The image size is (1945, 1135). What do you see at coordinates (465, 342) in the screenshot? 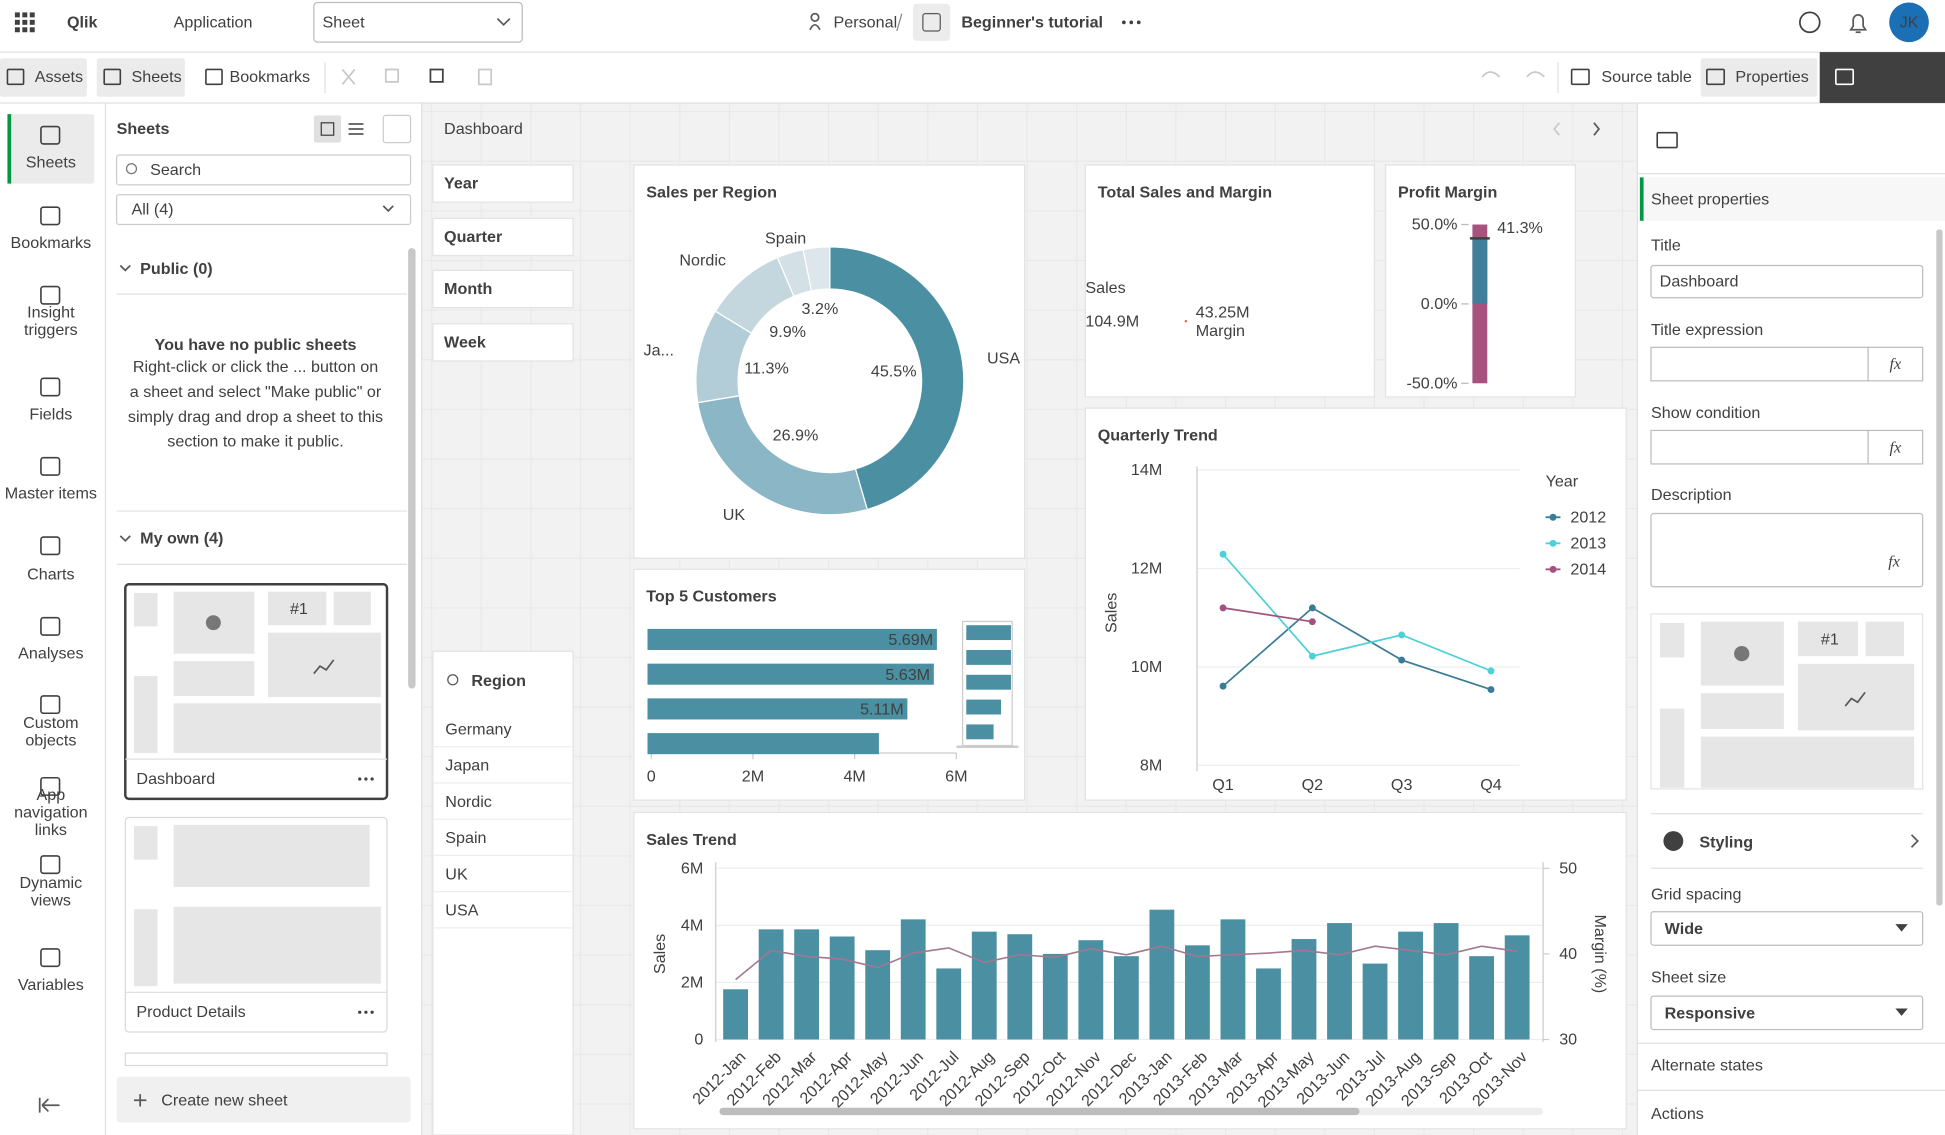
I see `filter-label: Week` at bounding box center [465, 342].